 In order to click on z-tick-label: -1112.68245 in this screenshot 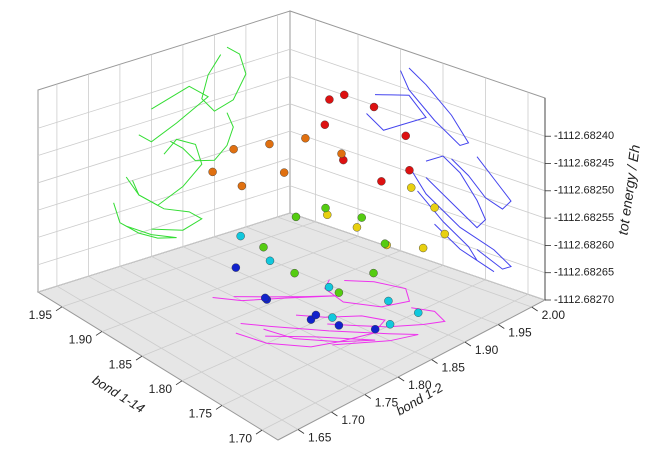, I will do `click(584, 163)`.